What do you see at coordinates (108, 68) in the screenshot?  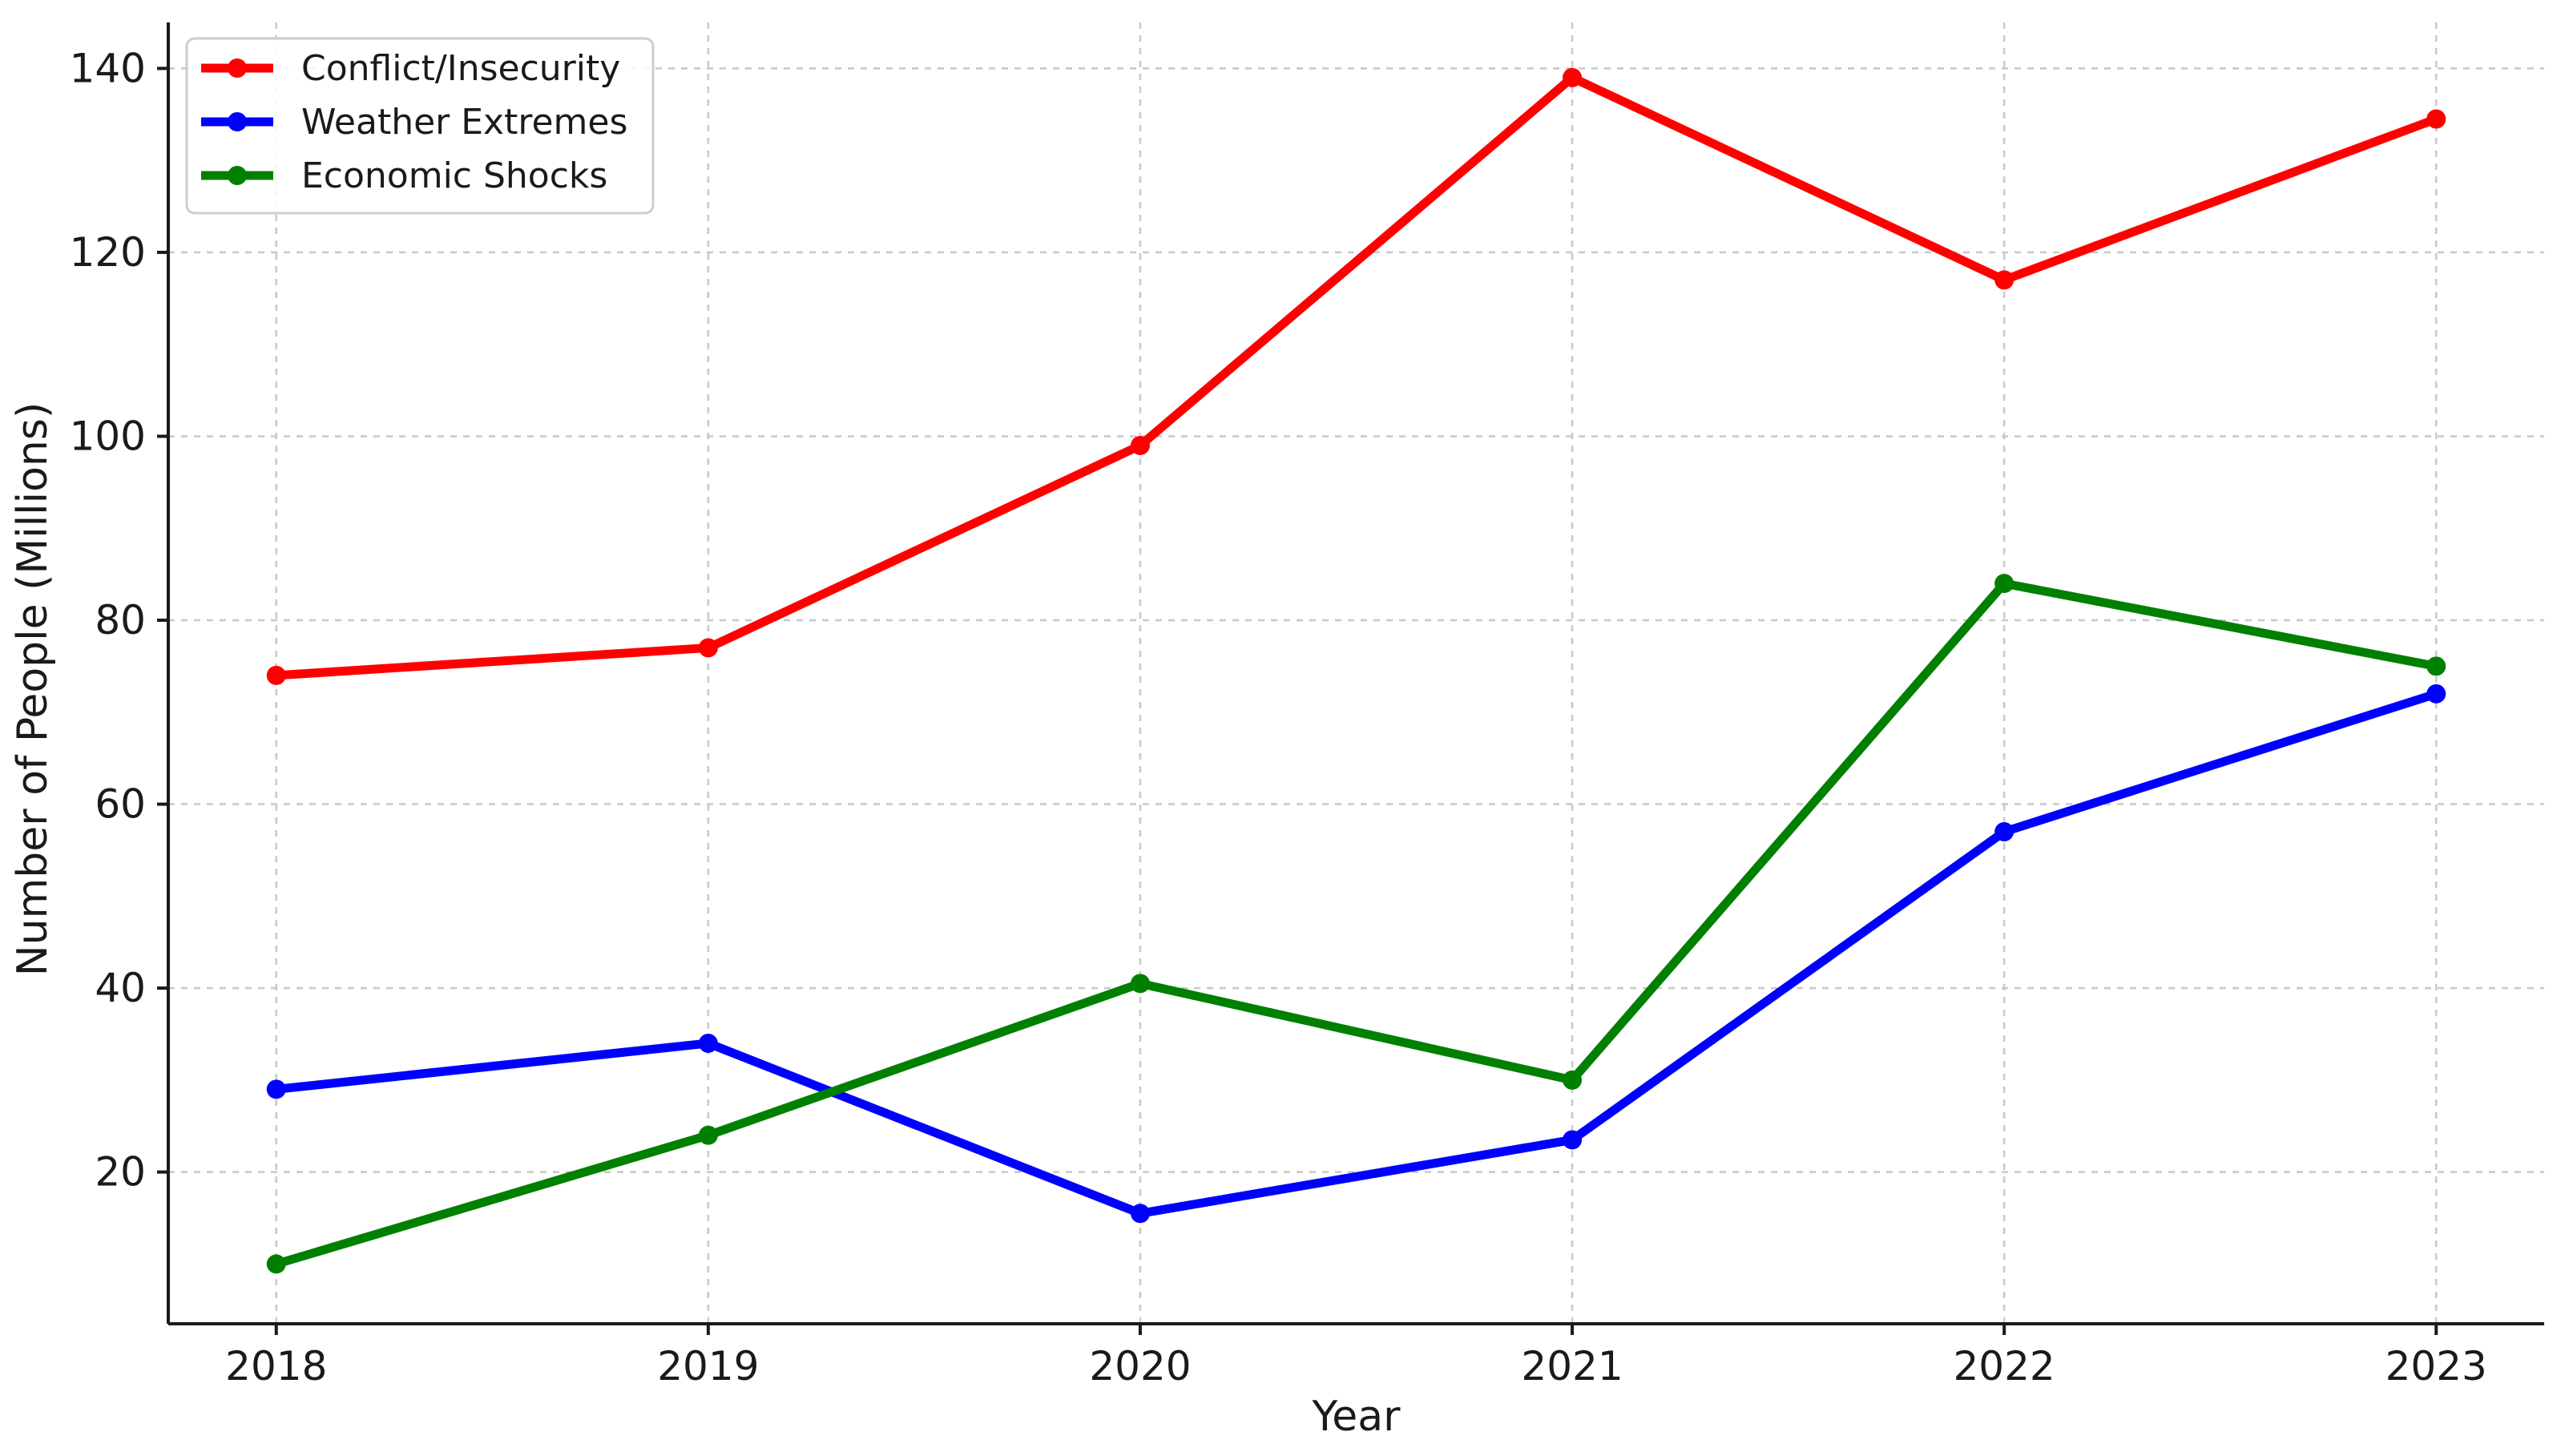 I see `y-tick-label: 140` at bounding box center [108, 68].